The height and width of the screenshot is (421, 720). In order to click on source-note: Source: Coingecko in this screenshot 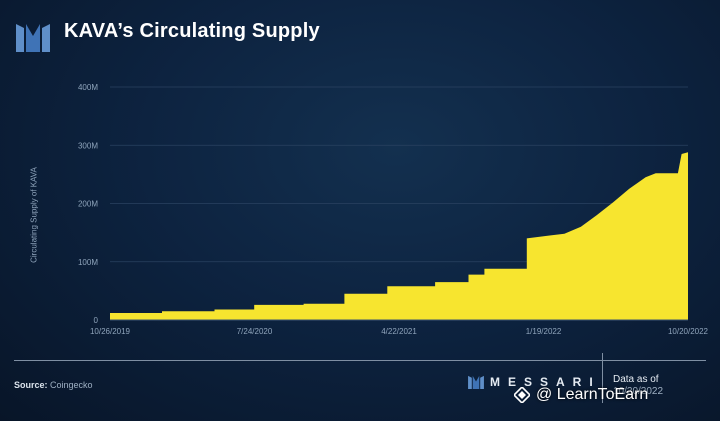, I will do `click(53, 385)`.